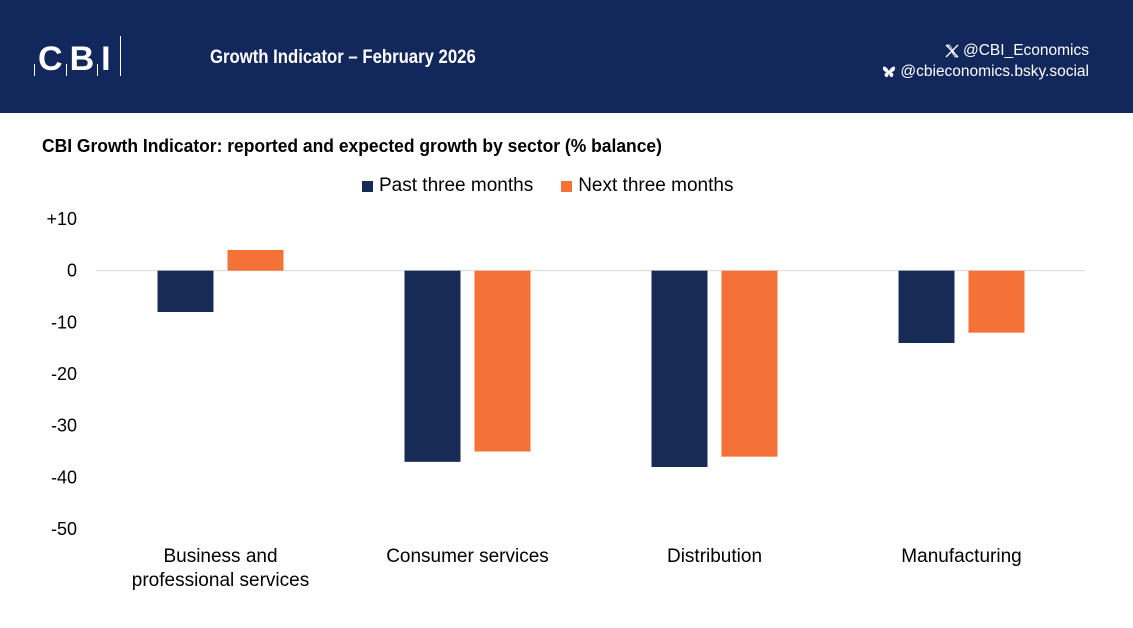 The height and width of the screenshot is (628, 1133). I want to click on cbi-logo: C B I, so click(77, 55).